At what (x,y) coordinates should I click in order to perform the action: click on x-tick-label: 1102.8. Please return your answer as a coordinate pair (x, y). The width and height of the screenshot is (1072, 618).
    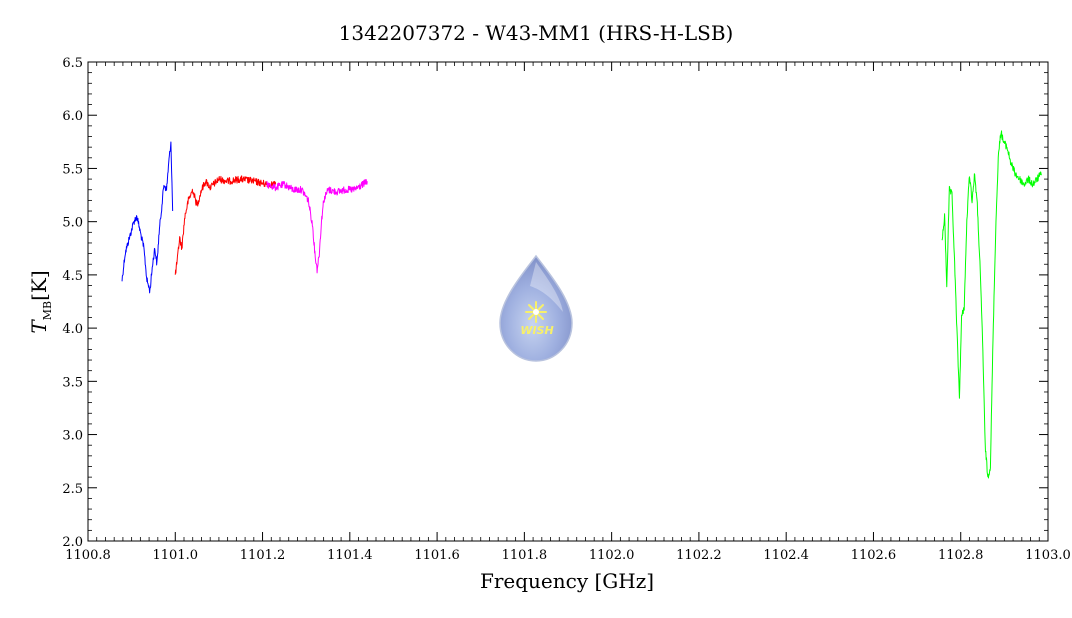
    Looking at the image, I should click on (961, 555).